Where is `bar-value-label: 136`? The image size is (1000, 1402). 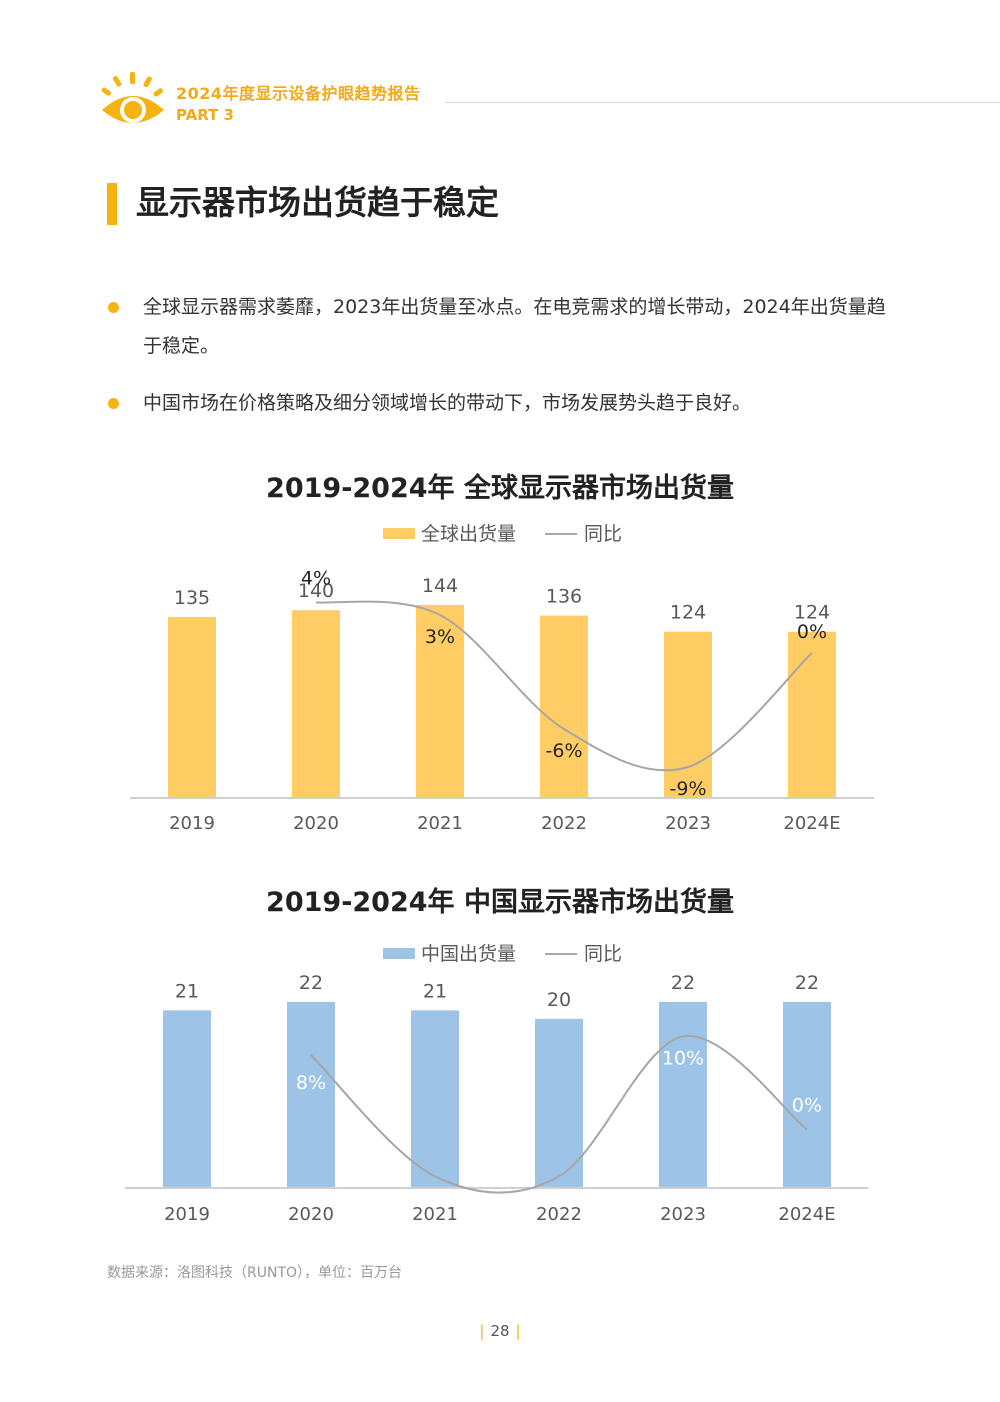 bar-value-label: 136 is located at coordinates (564, 597).